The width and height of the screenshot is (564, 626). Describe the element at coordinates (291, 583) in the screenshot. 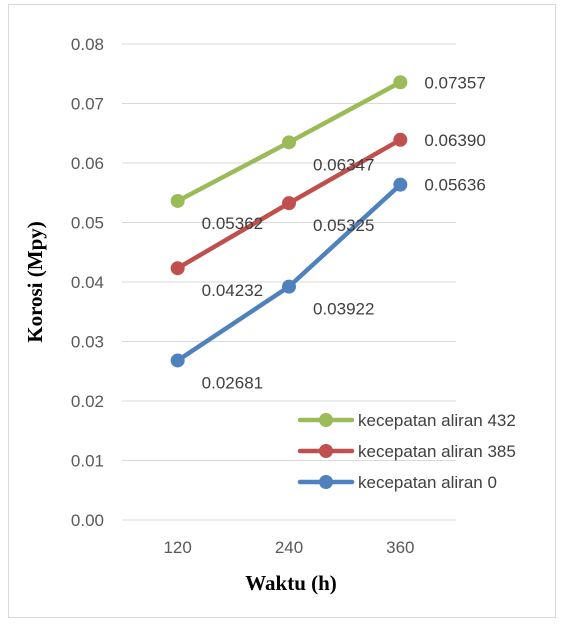

I see `x-axis-title: Waktu (h)` at that location.